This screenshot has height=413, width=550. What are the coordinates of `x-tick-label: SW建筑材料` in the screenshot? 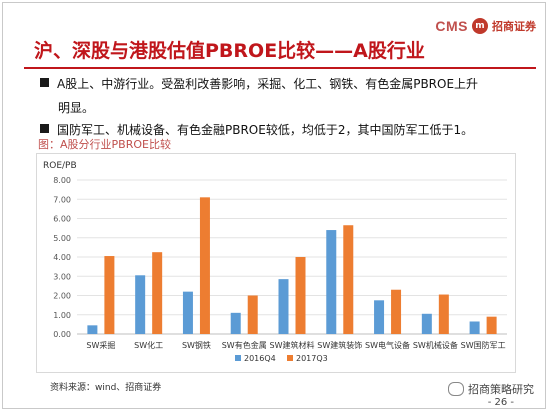 It's located at (292, 345).